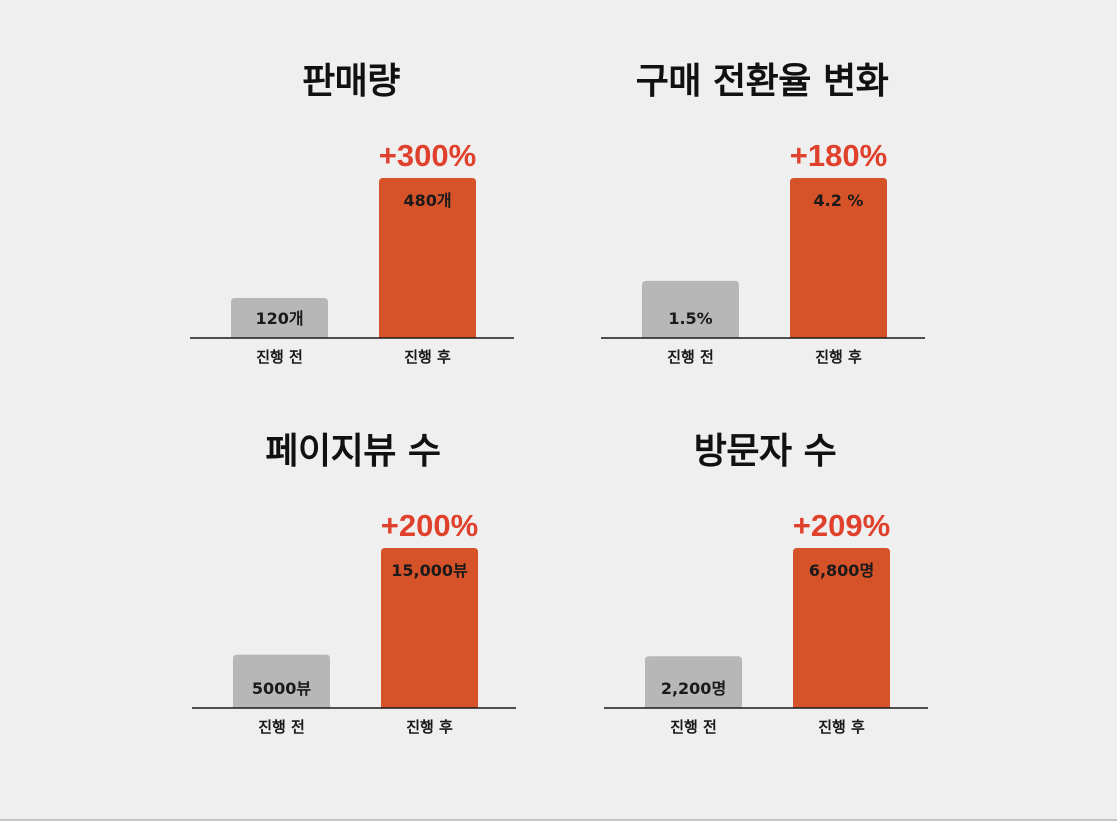 The width and height of the screenshot is (1117, 821). What do you see at coordinates (427, 155) in the screenshot?
I see `increase-label: +300%` at bounding box center [427, 155].